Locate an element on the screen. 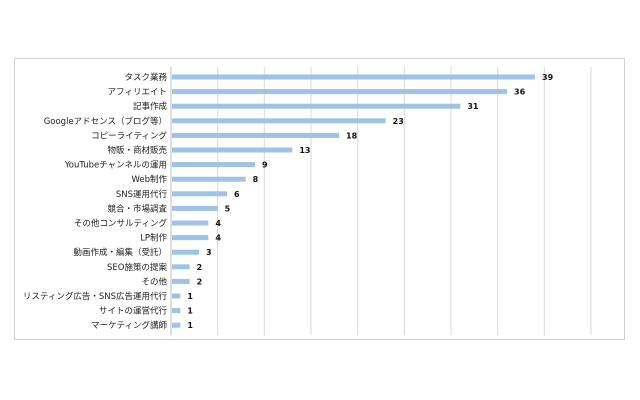  category-label: Web制作 is located at coordinates (149, 179).